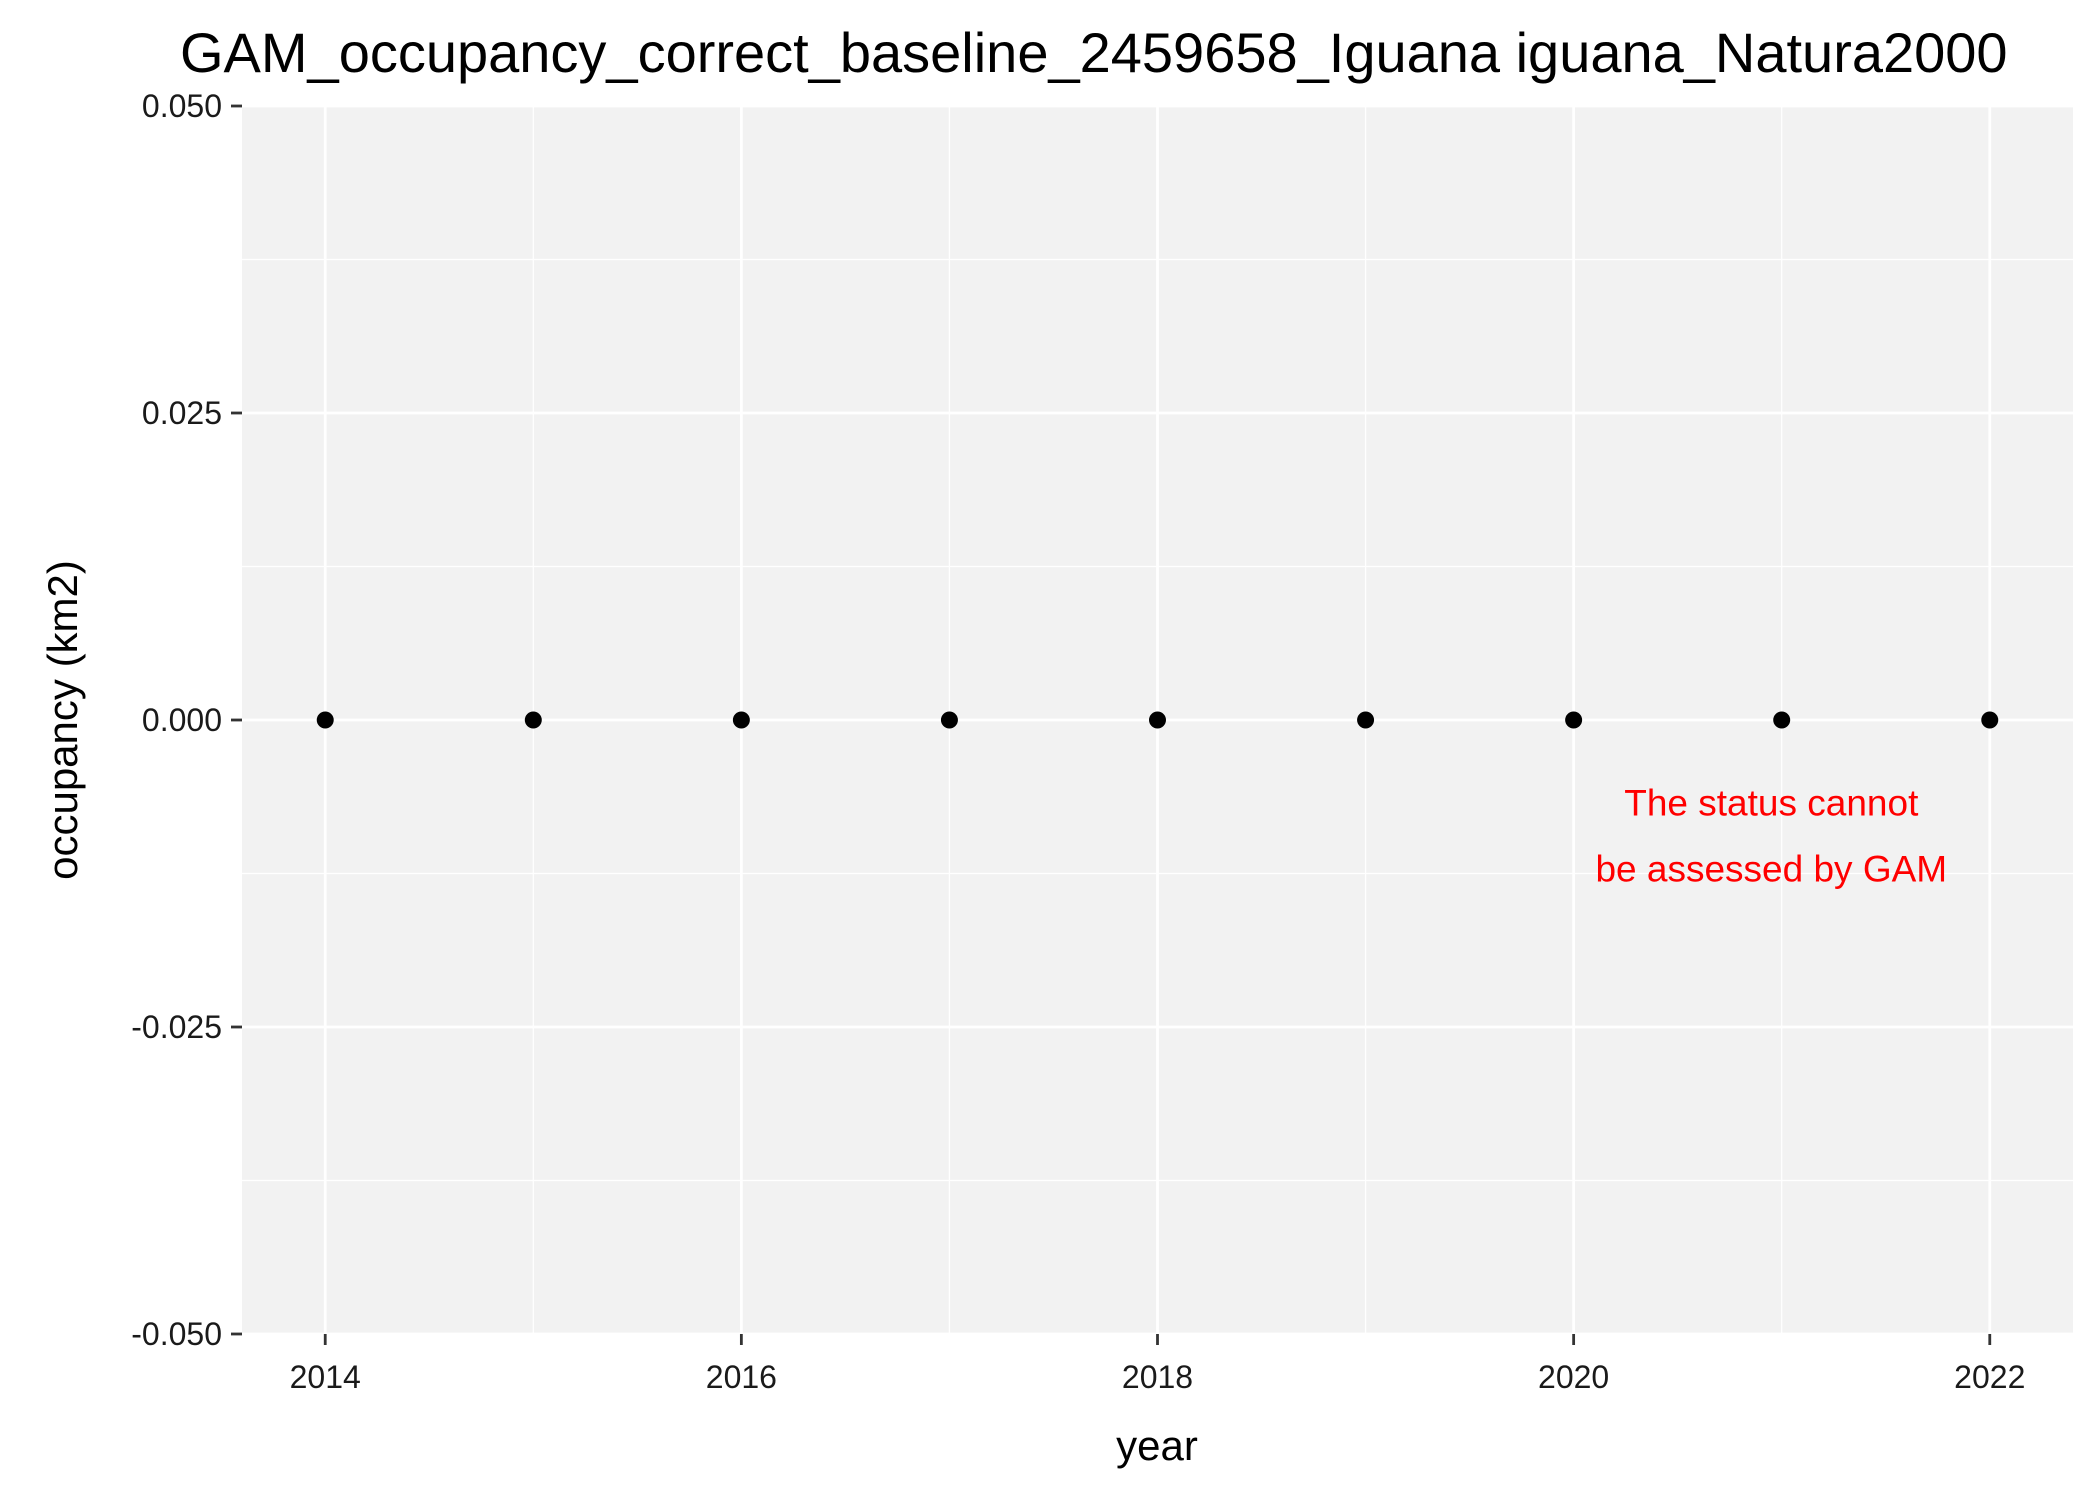 This screenshot has height=1499, width=2100. Describe the element at coordinates (182, 720) in the screenshot. I see `y-tick-label: 0.000` at that location.